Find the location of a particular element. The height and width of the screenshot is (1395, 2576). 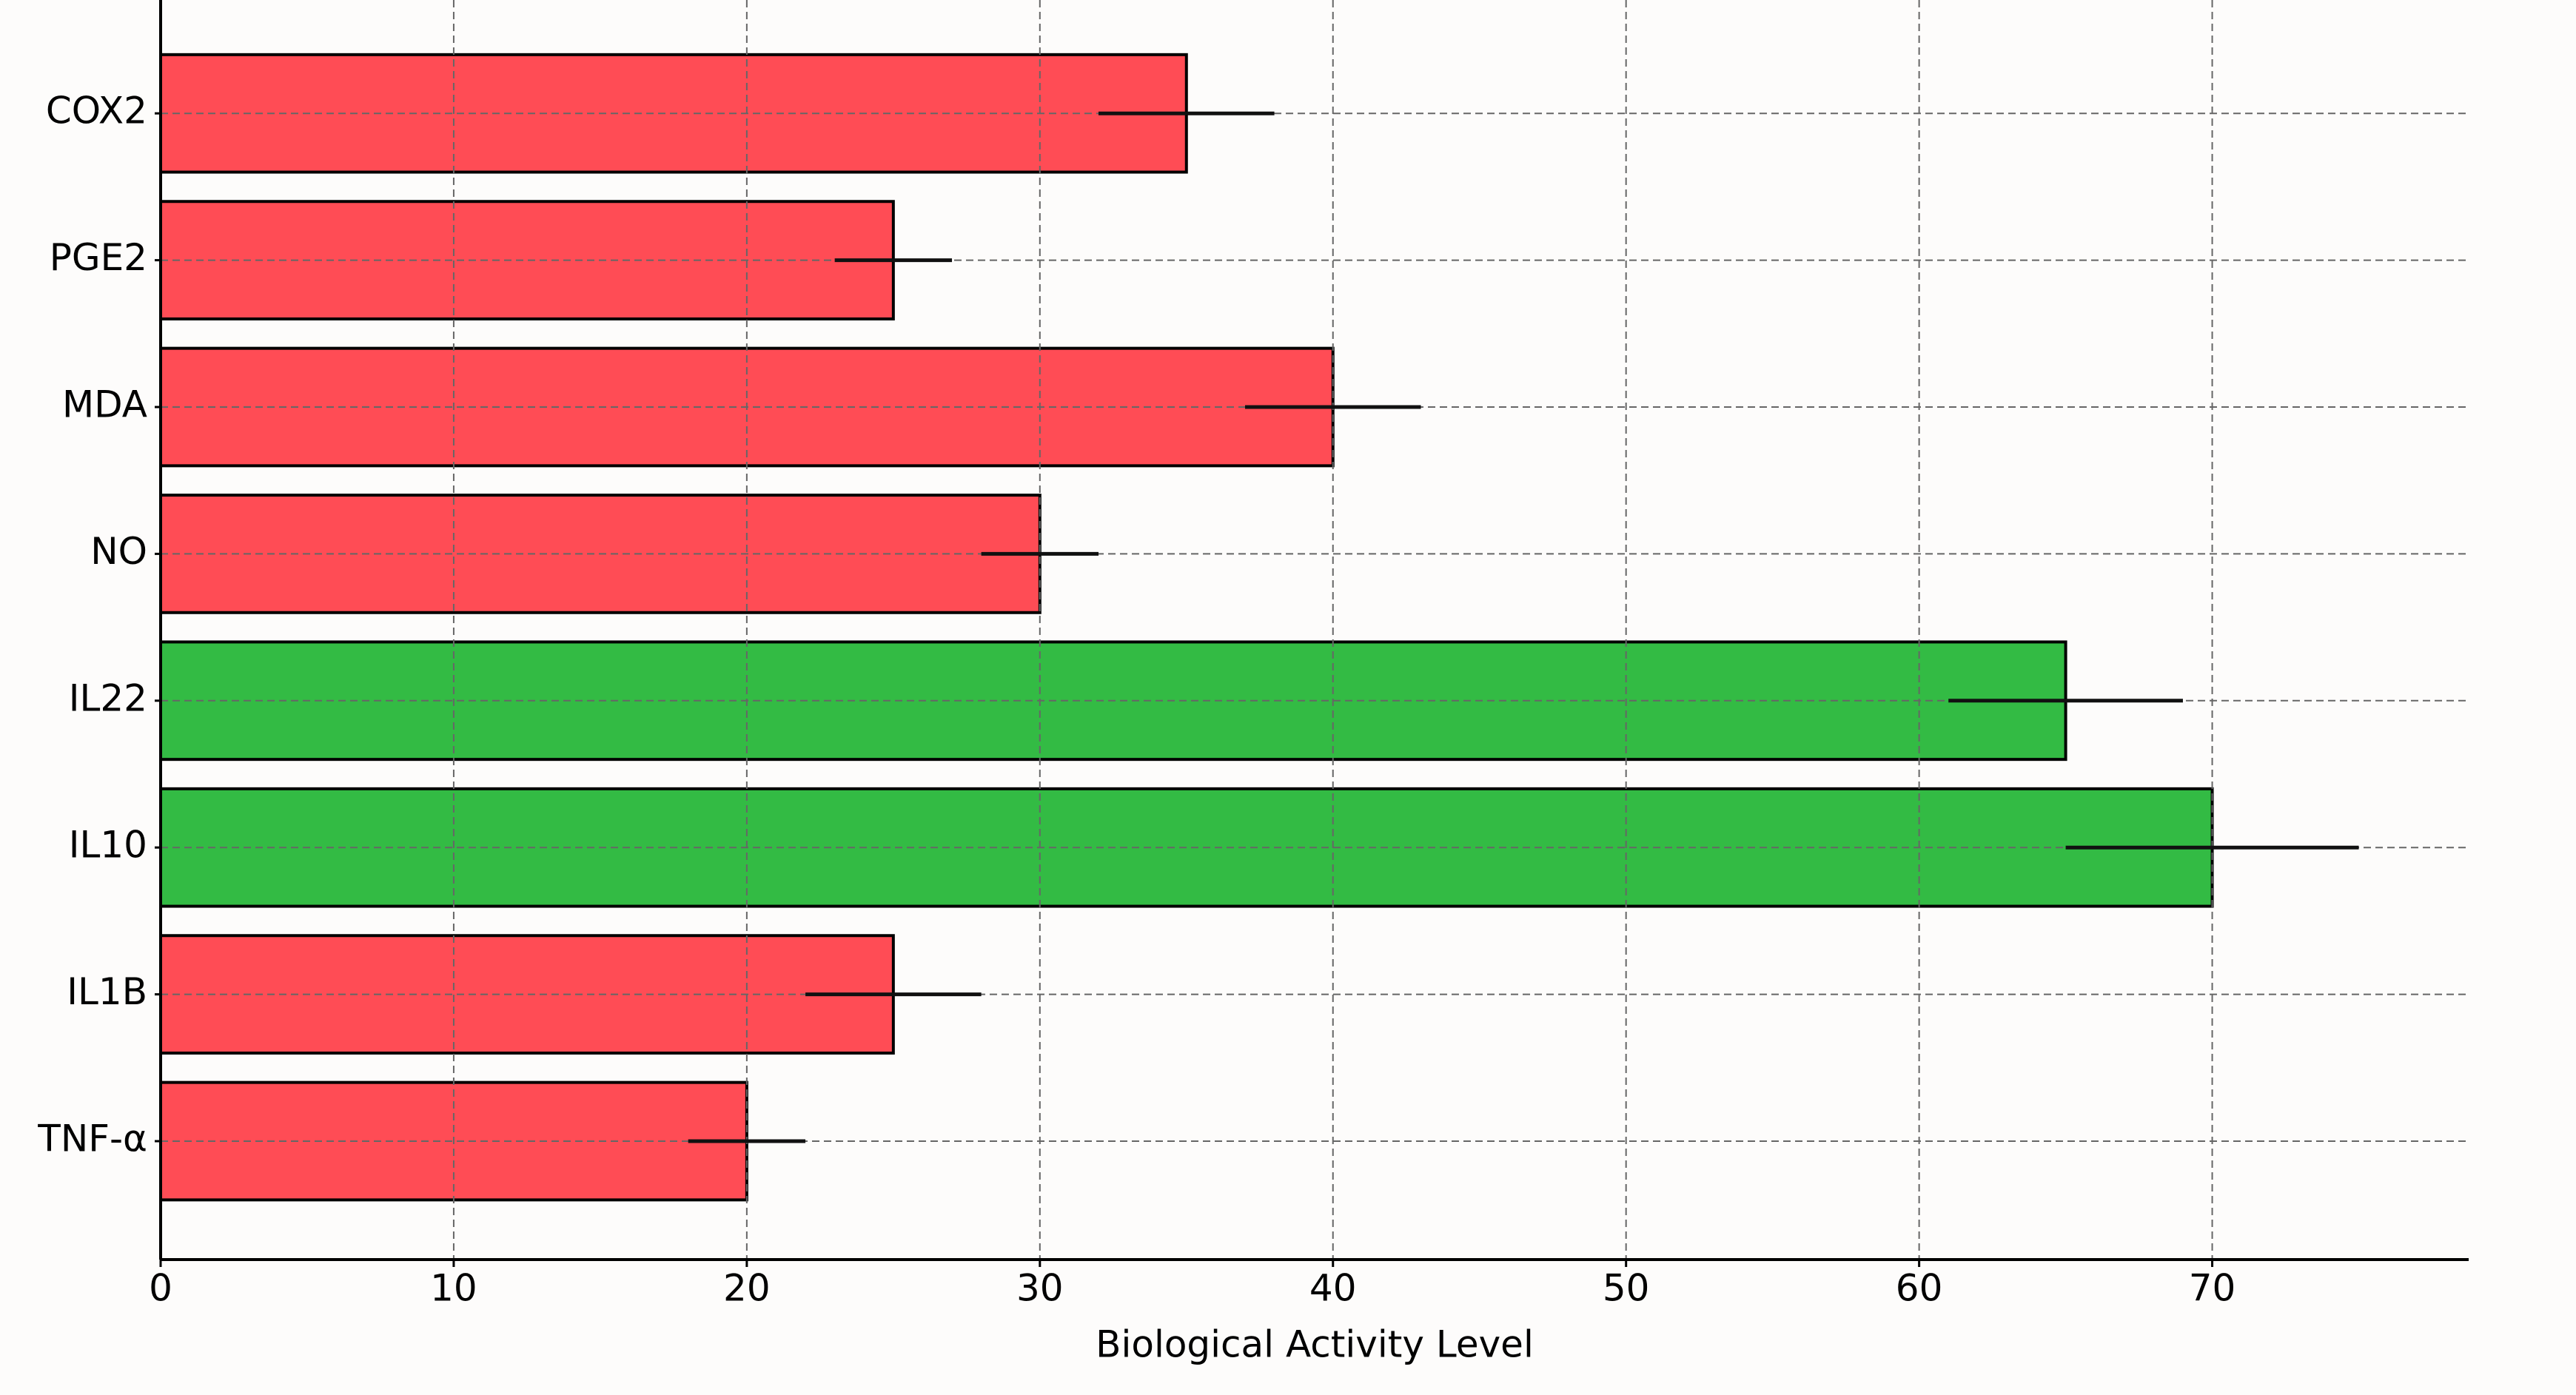

x-axis-label: Biological Activity Level is located at coordinates (1315, 1344).